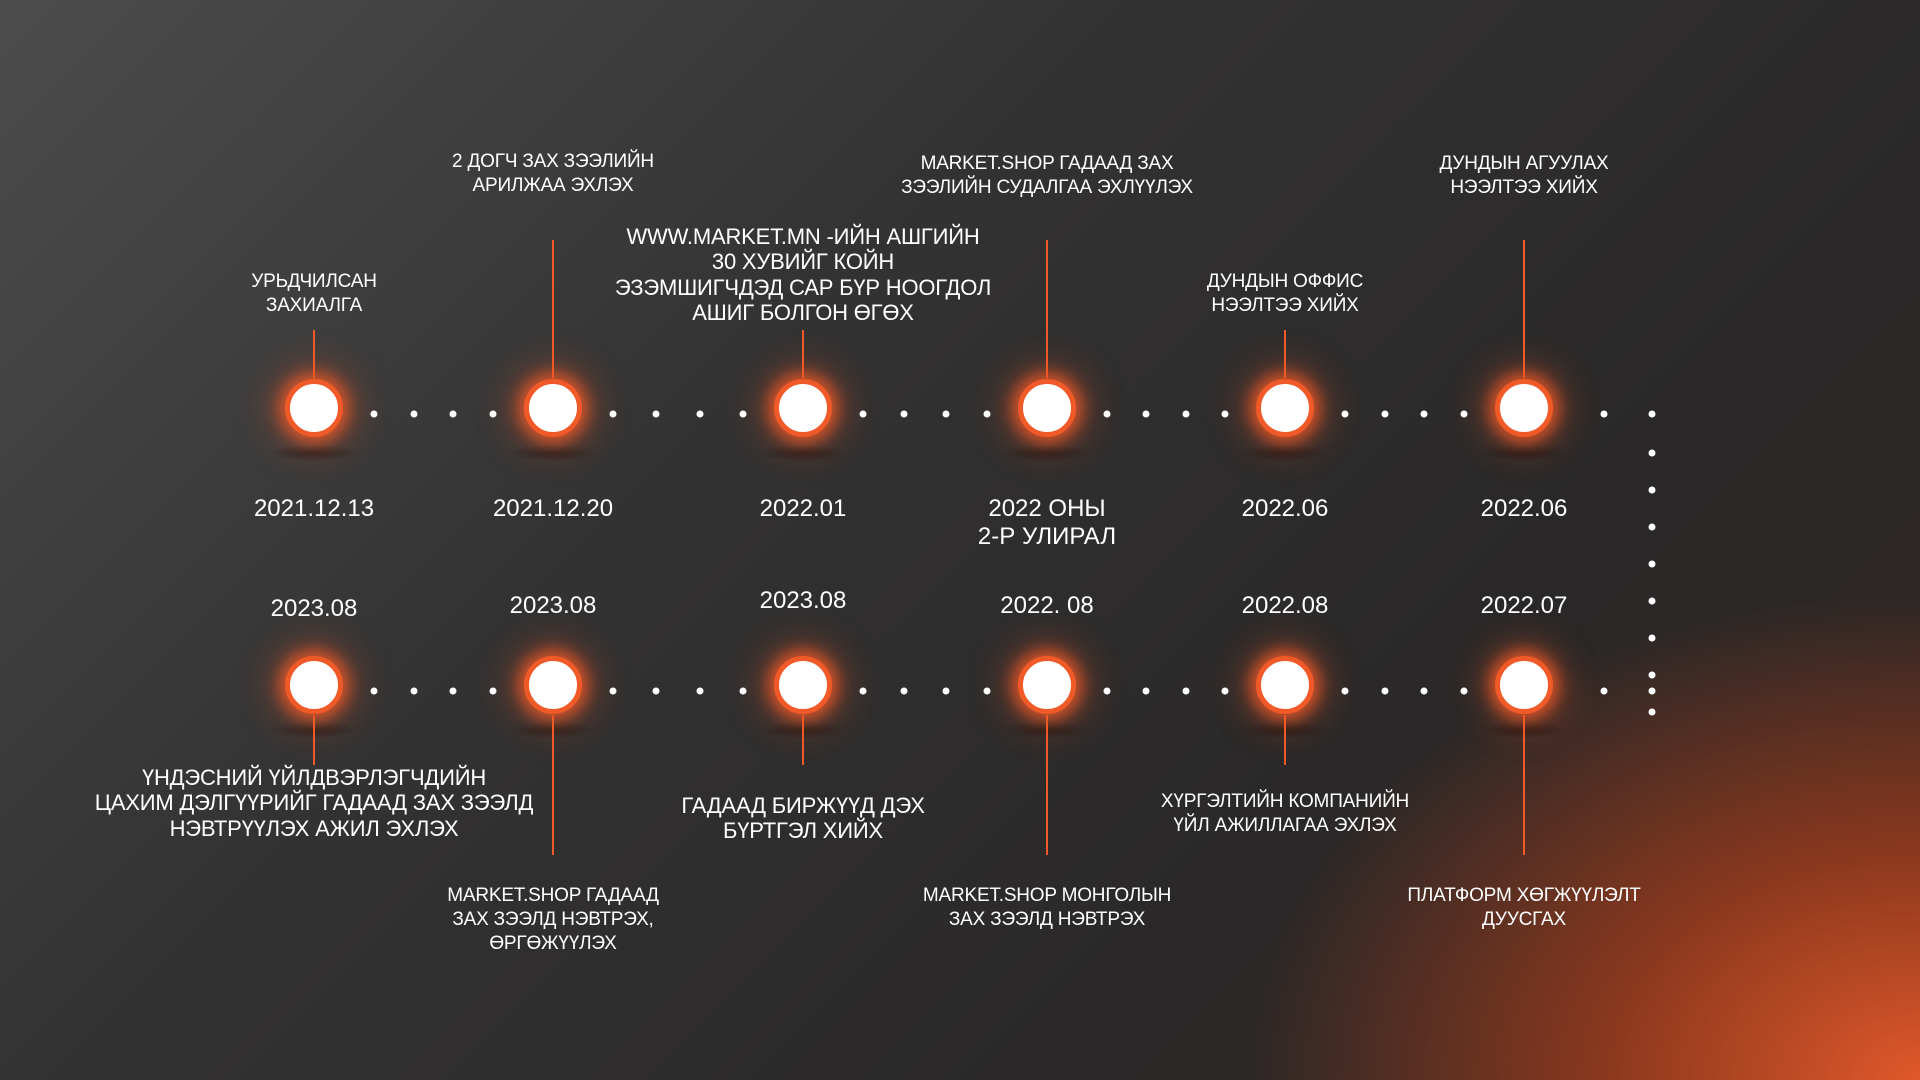  Describe the element at coordinates (1047, 163) in the screenshot. I see `top-label-line: MARKET.SHOP ГАДААД ЗАХ` at that location.